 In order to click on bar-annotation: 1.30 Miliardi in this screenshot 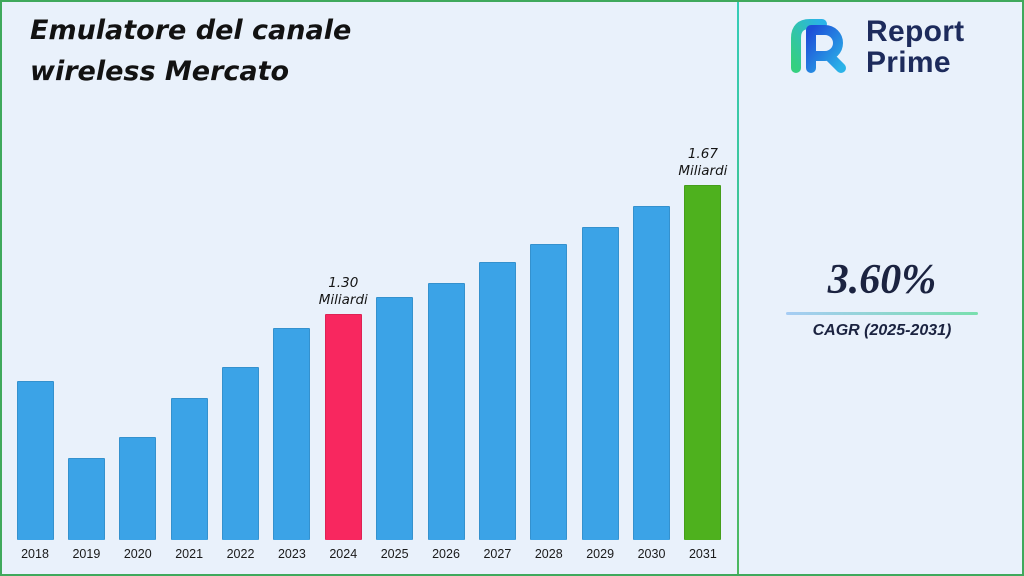, I will do `click(343, 292)`.